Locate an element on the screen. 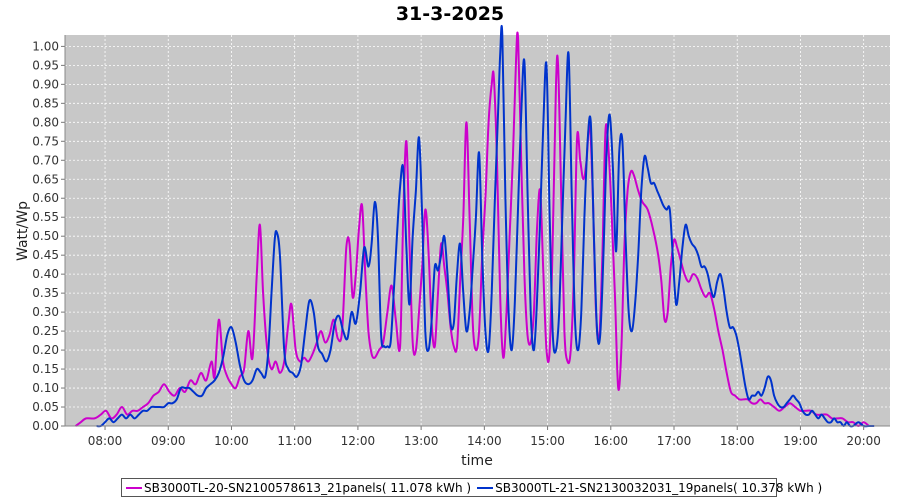 The width and height of the screenshot is (900, 500). x-tick-label: 10:00 is located at coordinates (231, 441).